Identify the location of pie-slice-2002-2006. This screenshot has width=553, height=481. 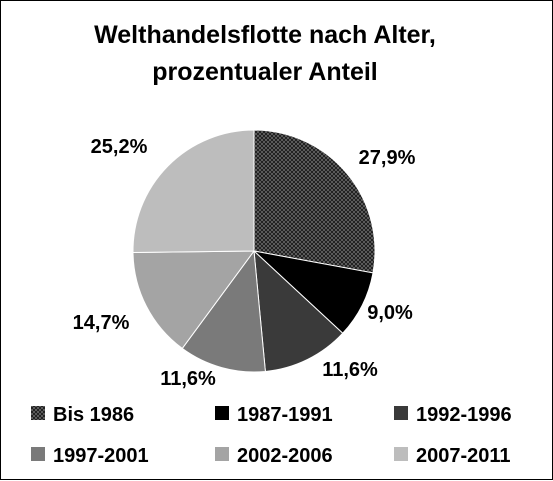
(193, 300).